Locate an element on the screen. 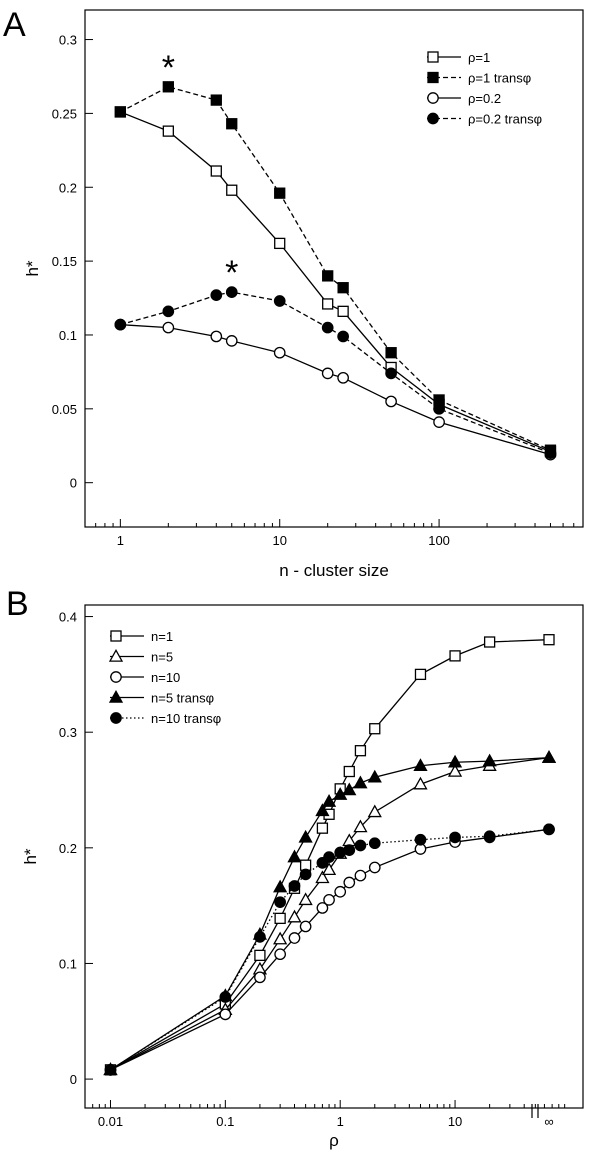  y-tick-label: 0.4 is located at coordinates (68, 617).